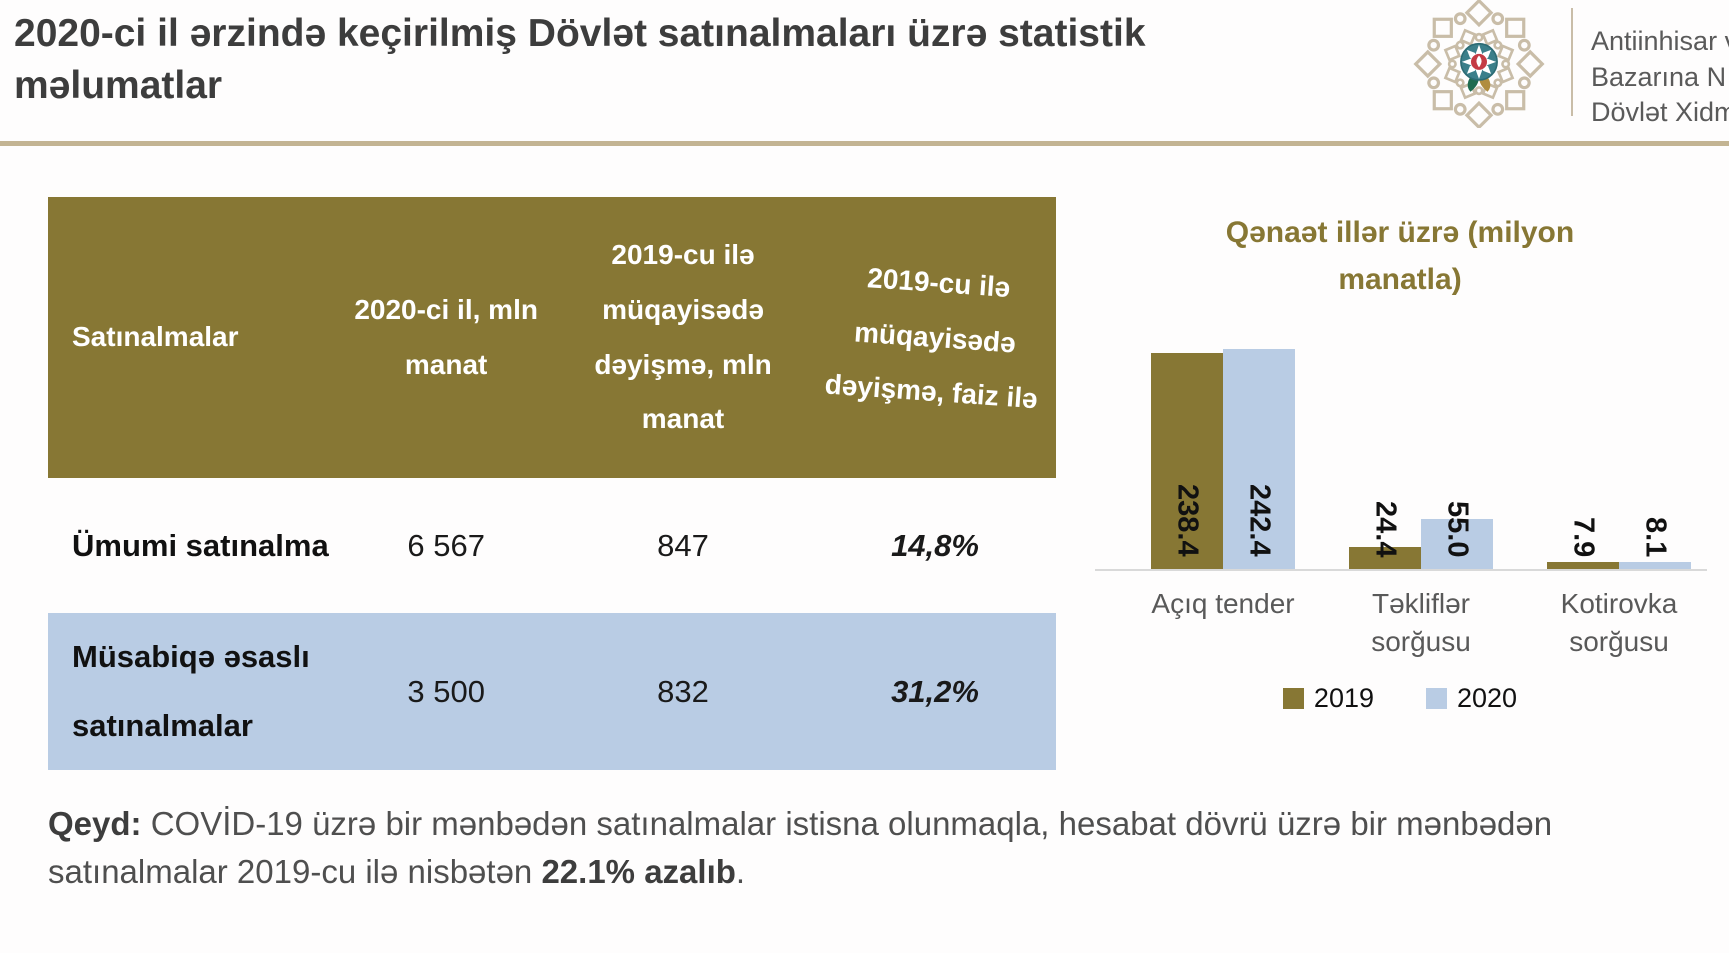 The image size is (1729, 953). Describe the element at coordinates (1401, 450) in the screenshot. I see `chart-plot: 238.4 242.4 24.4 55.0 7.9 8.1` at that location.